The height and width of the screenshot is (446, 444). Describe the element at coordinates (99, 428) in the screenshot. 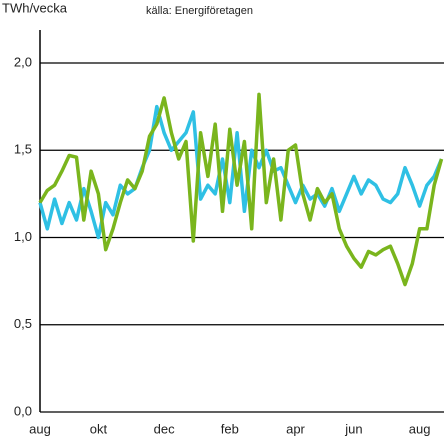

I see `x-tick-label: okt` at that location.